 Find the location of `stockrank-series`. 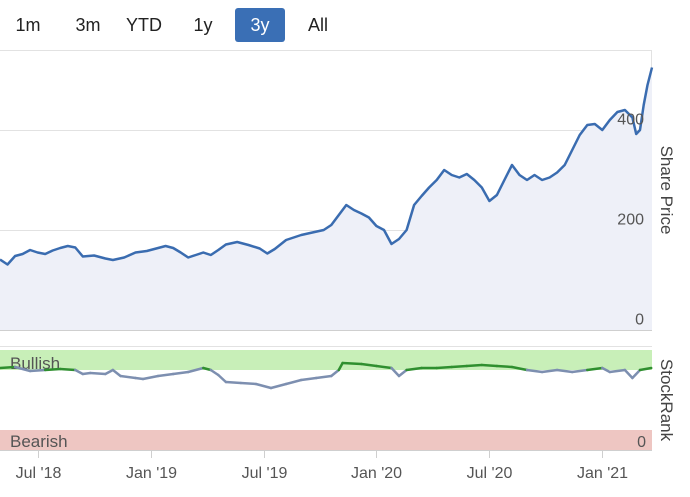

stockrank-series is located at coordinates (326, 375).